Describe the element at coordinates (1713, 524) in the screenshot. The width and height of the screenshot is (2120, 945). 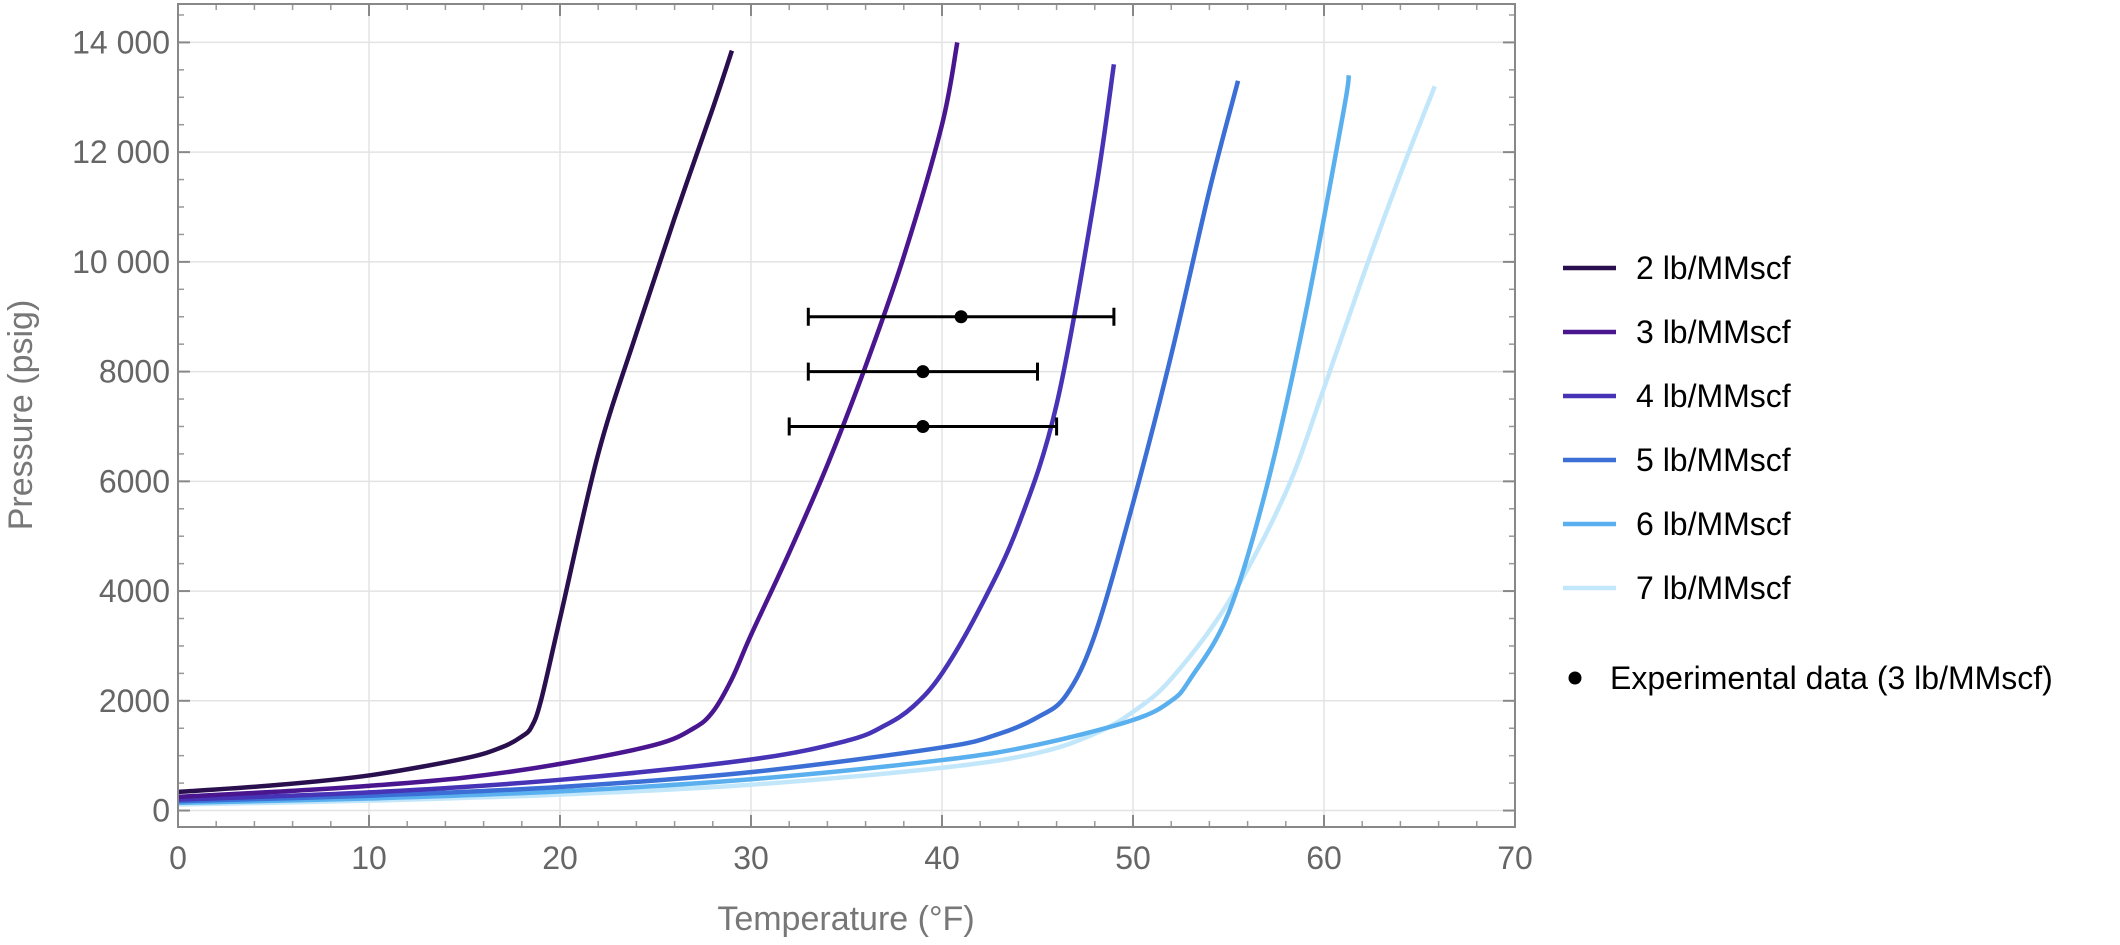
I see `legend-label-5: 6 lb/MMscf` at that location.